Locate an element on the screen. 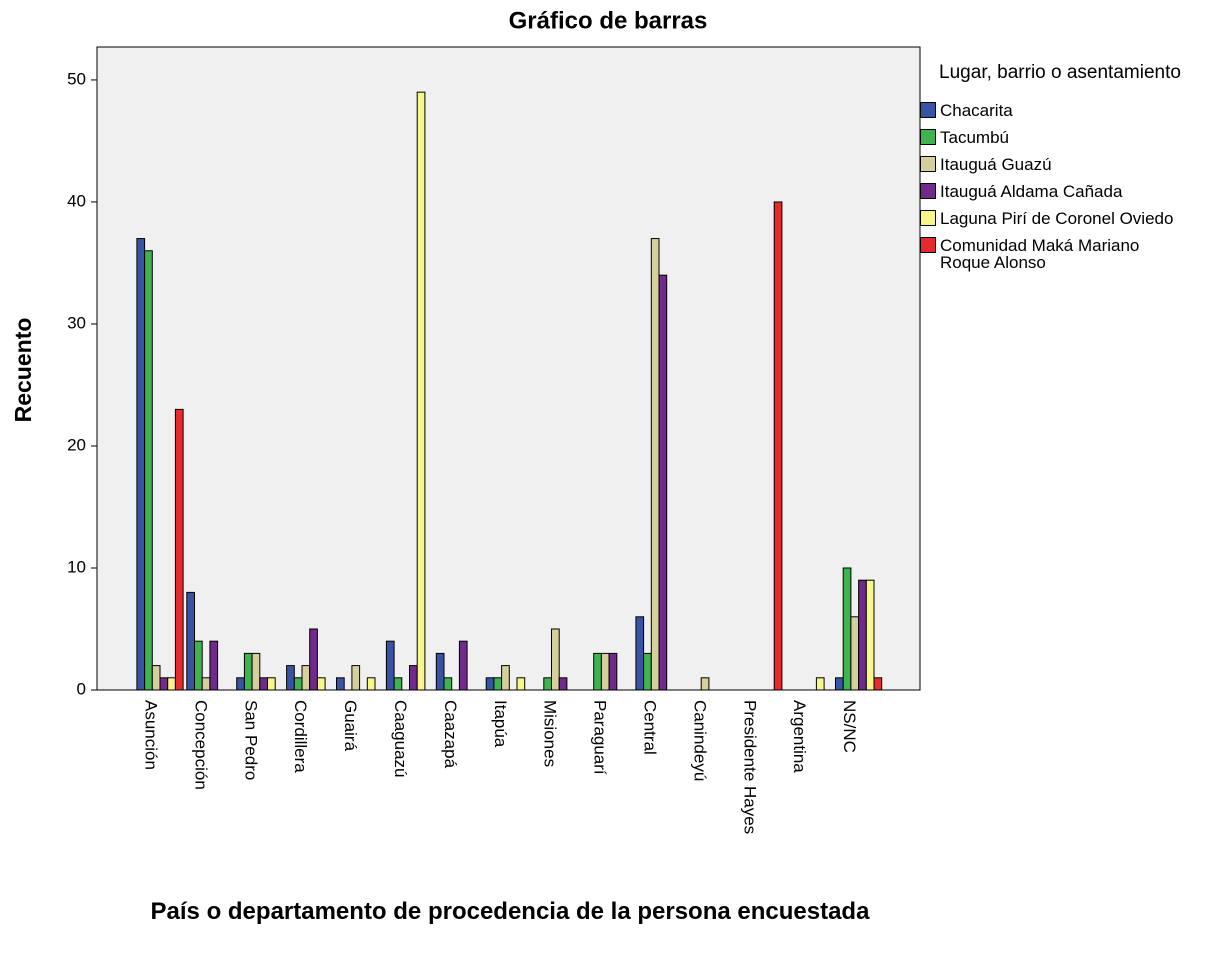 The image size is (1205, 958). x-tick-label: Argentina is located at coordinates (799, 736).